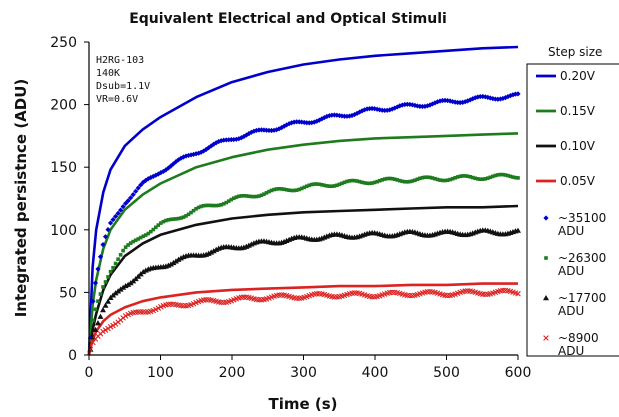 Image resolution: width=619 pixels, height=417 pixels. I want to click on x-axis-title: Time (s), so click(302, 404).